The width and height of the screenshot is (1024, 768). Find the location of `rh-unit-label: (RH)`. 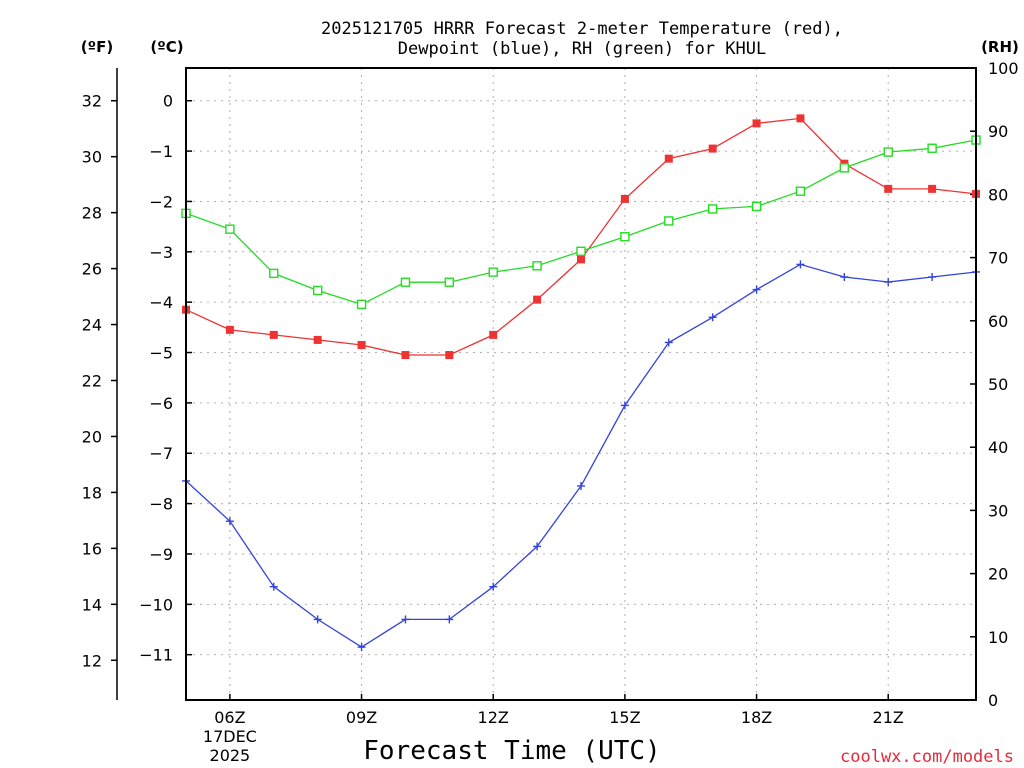

rh-unit-label: (RH) is located at coordinates (1000, 47).